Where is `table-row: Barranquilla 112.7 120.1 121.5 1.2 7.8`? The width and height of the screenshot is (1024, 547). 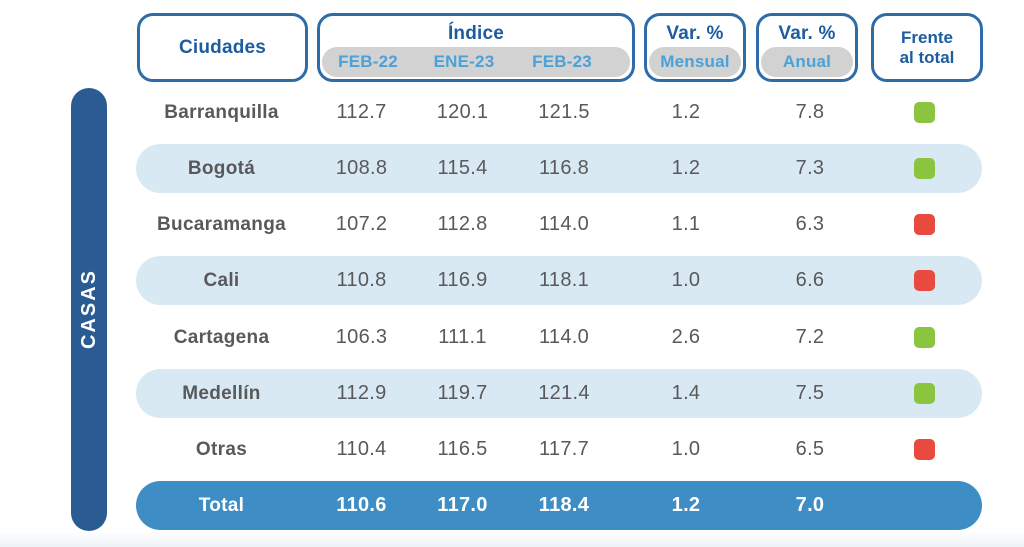 table-row: Barranquilla 112.7 120.1 121.5 1.2 7.8 is located at coordinates (559, 112).